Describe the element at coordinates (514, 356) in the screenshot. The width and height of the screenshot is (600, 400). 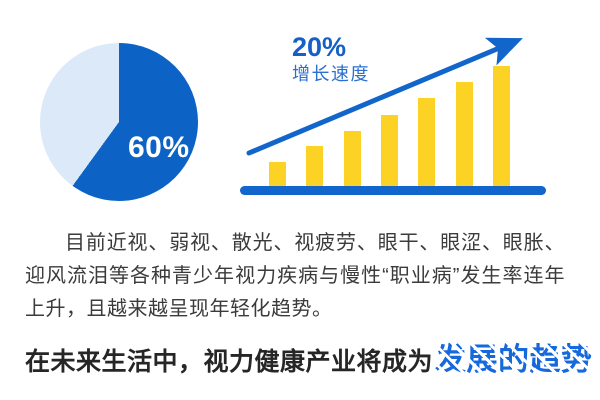
I see `headline-highlight: 发展的趋势` at that location.